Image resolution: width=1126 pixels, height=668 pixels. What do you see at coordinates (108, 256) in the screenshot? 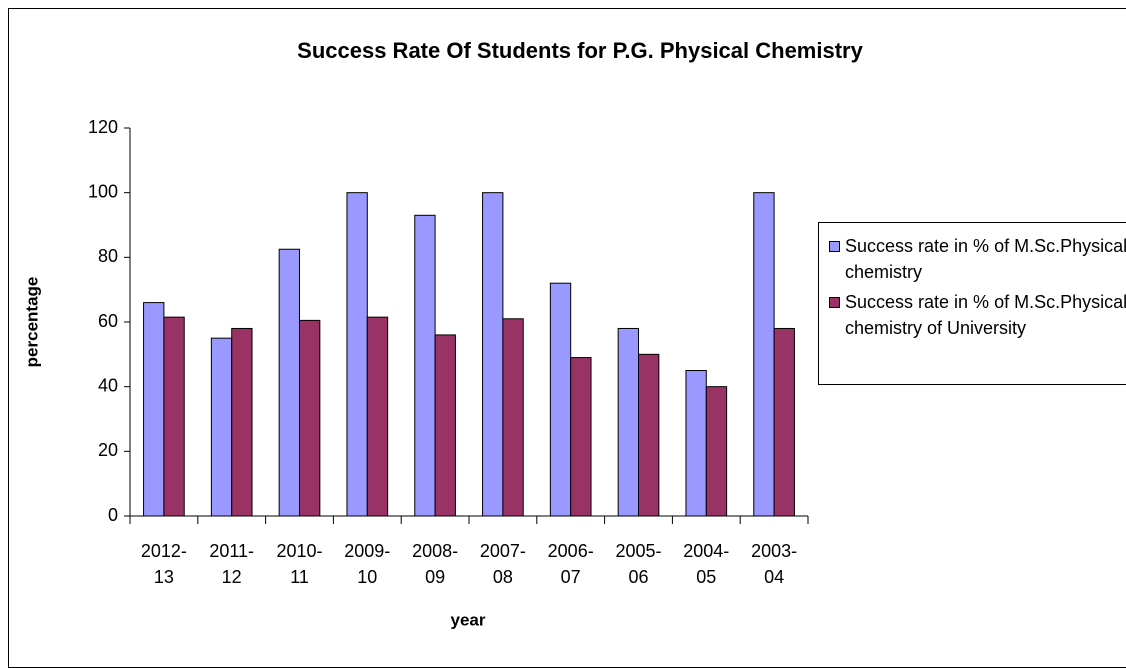
I see `y-tick-label: 80` at bounding box center [108, 256].